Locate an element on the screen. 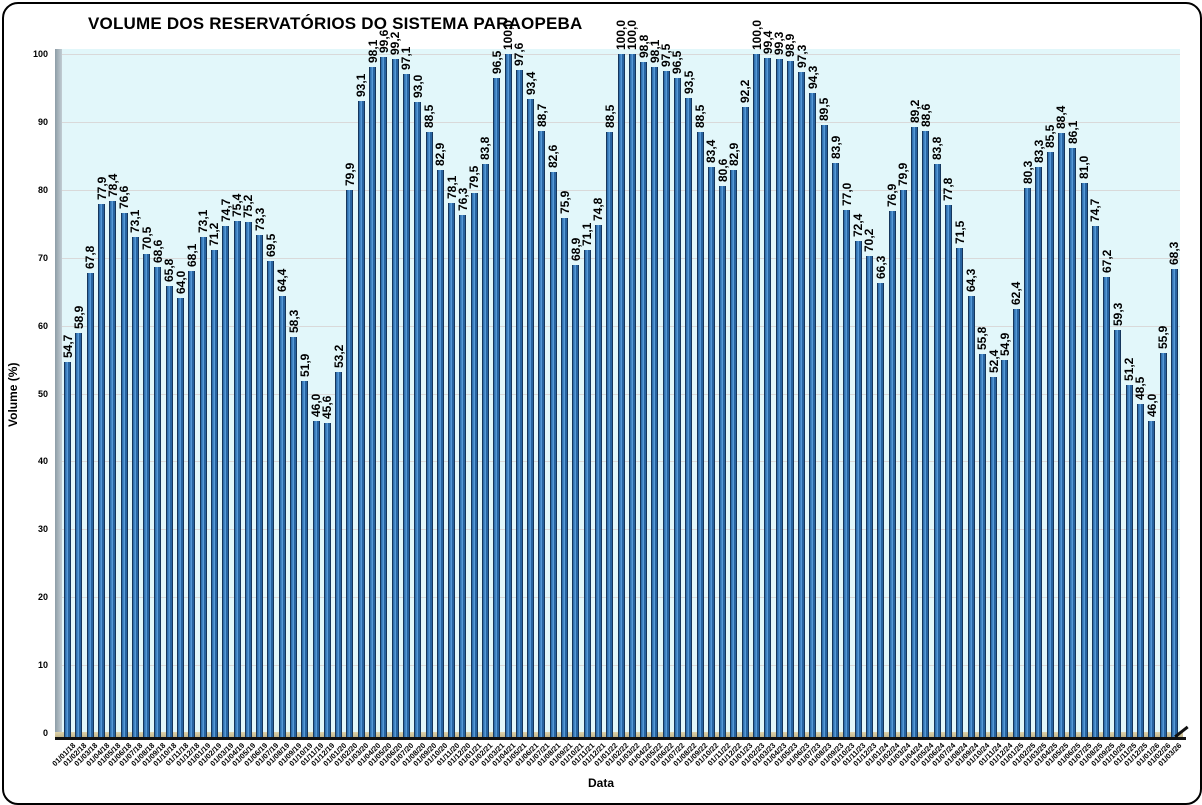 This screenshot has width=1202, height=805. bar-value-label: 51,9 is located at coordinates (304, 365).